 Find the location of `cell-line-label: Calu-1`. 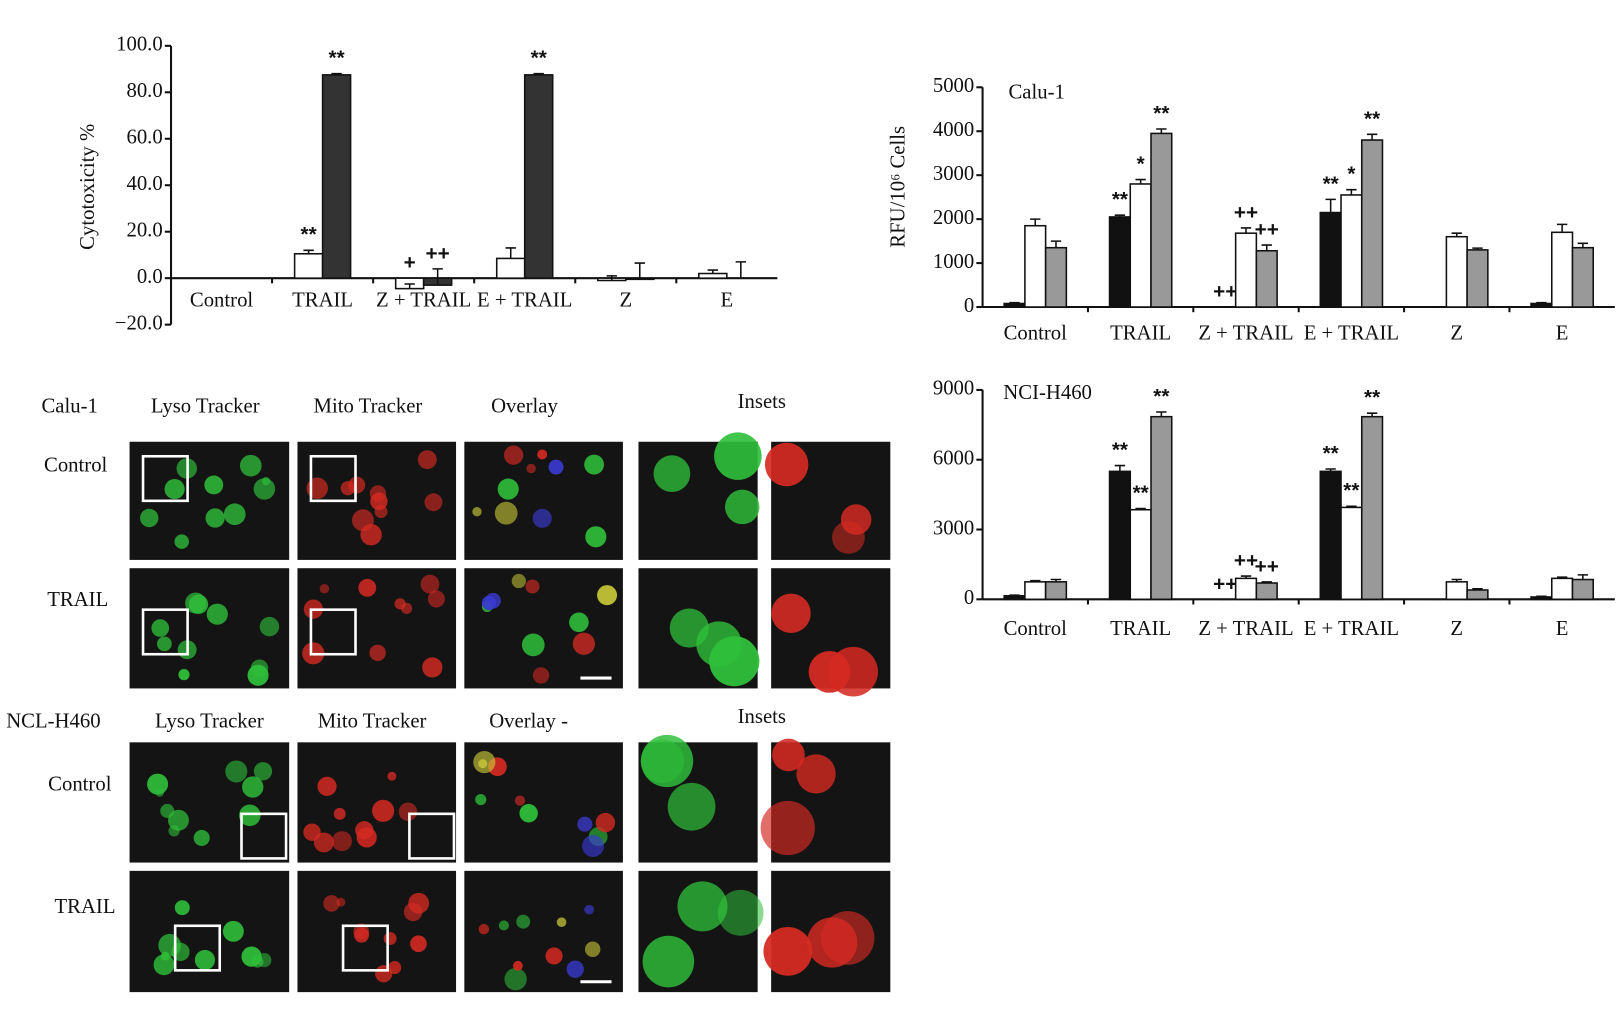

cell-line-label: Calu-1 is located at coordinates (69, 406).